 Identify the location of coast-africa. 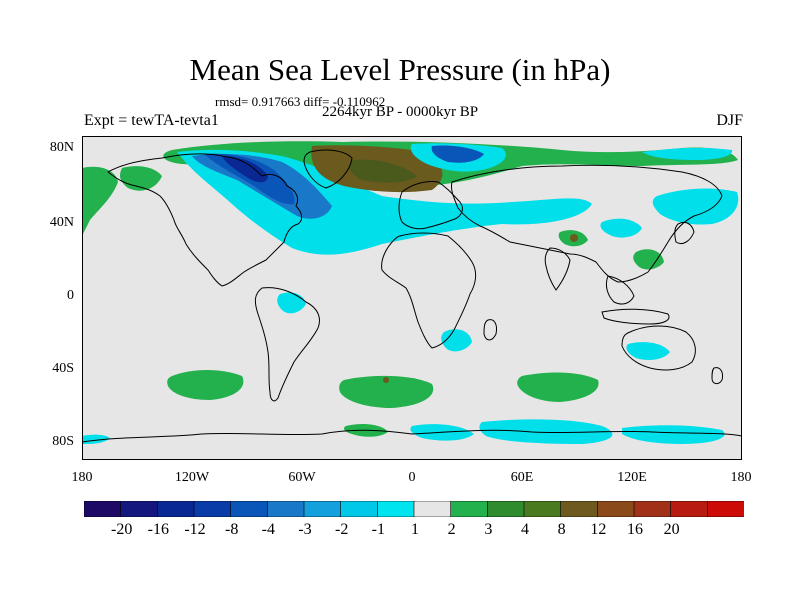
(429, 290).